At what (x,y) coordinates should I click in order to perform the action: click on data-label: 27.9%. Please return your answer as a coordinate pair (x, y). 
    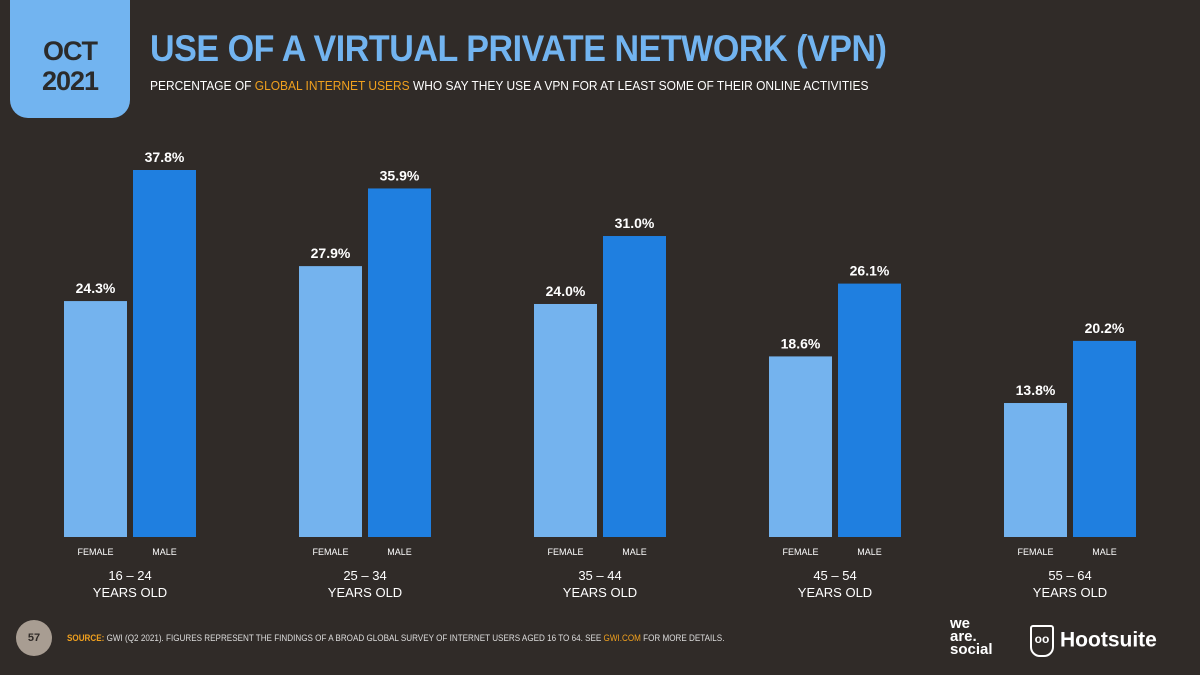
    Looking at the image, I should click on (331, 253).